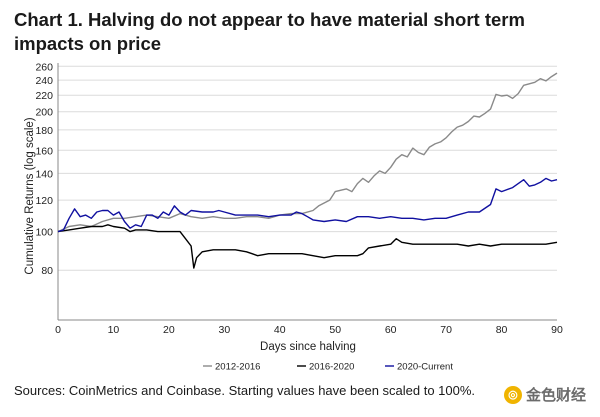  Describe the element at coordinates (58, 330) in the screenshot. I see `x-tick-label: 0` at that location.